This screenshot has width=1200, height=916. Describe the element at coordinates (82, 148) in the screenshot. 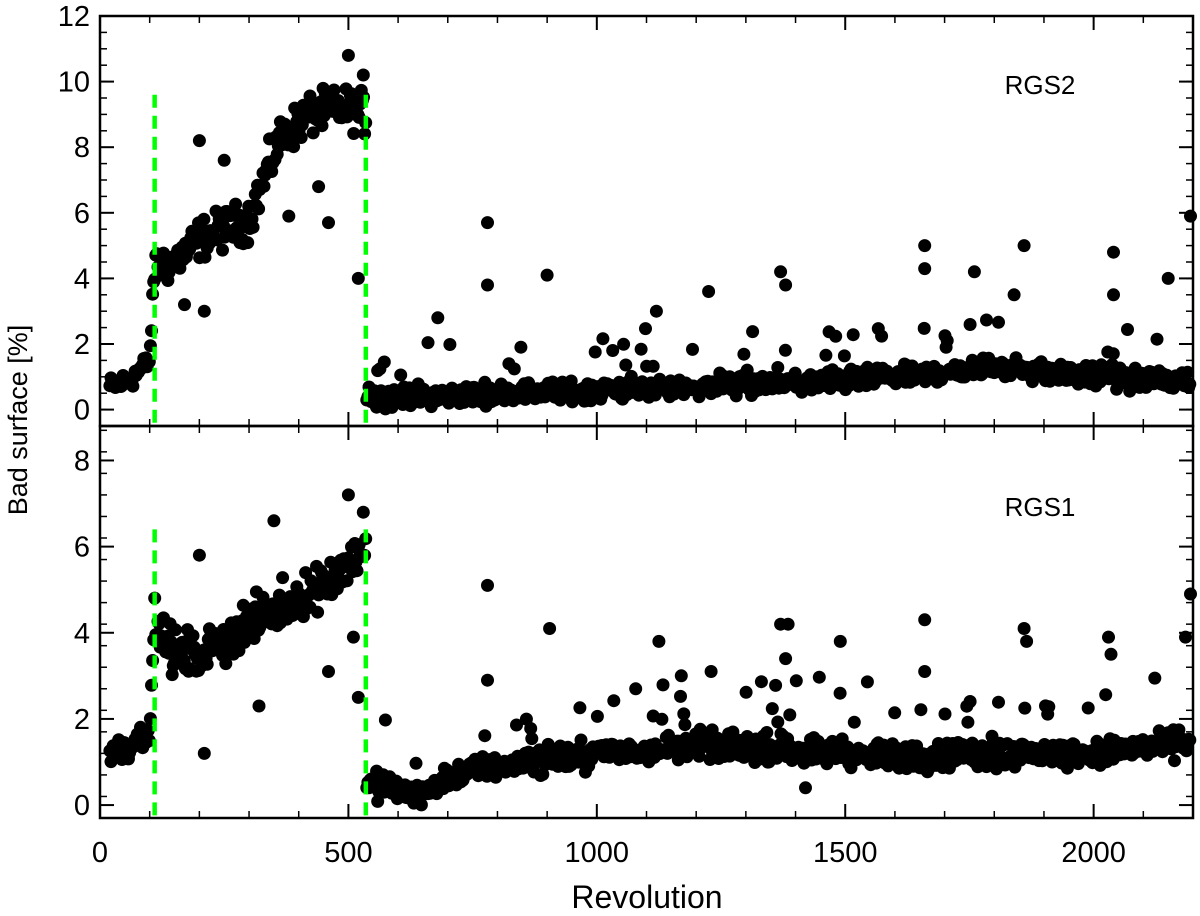

I see `y-tick-label: 8` at that location.